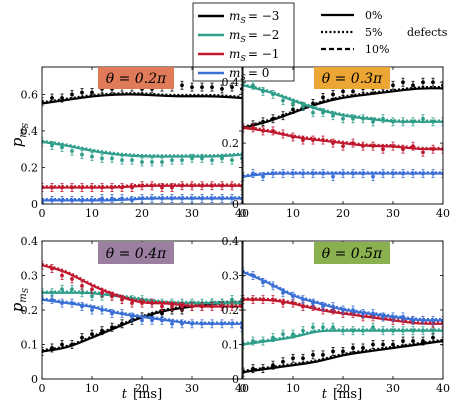 This screenshot has width=463, height=405. Describe the element at coordinates (393, 388) in the screenshot. I see `x-tick-label-3-3: 30` at that location.